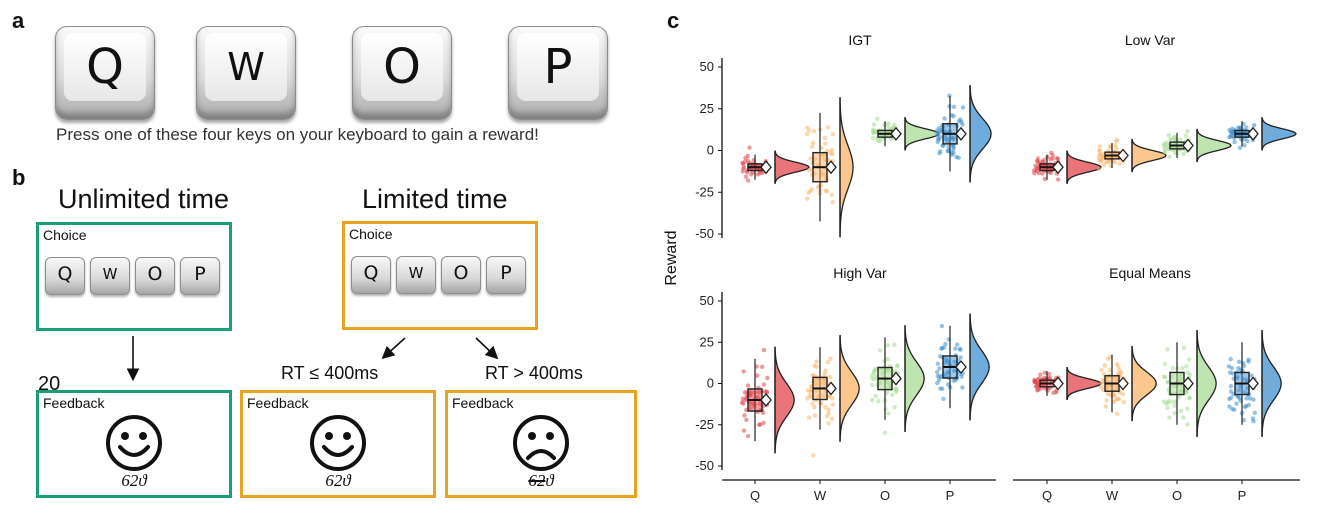 The width and height of the screenshot is (1319, 525). I want to click on unlimited-choice-box: Choice Q W O P, so click(134, 276).